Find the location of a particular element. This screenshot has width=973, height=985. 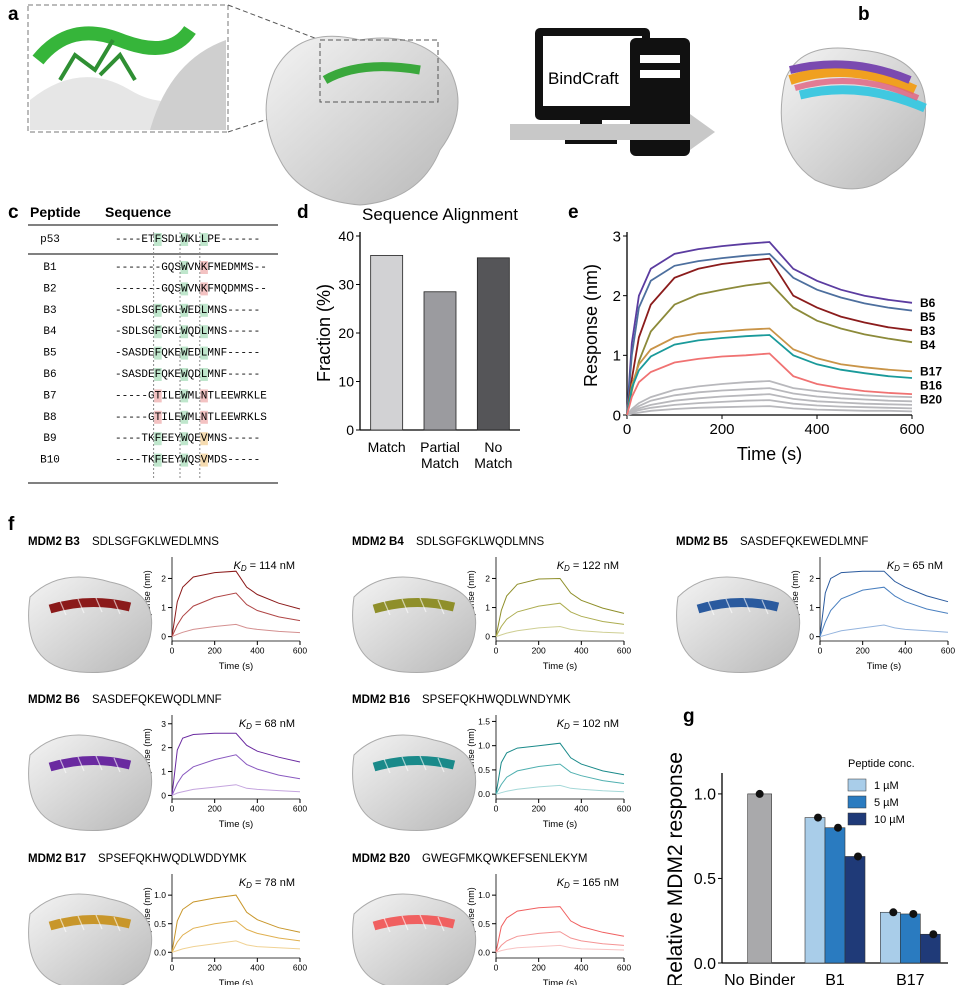

peptide-name: B9 is located at coordinates (49, 439).